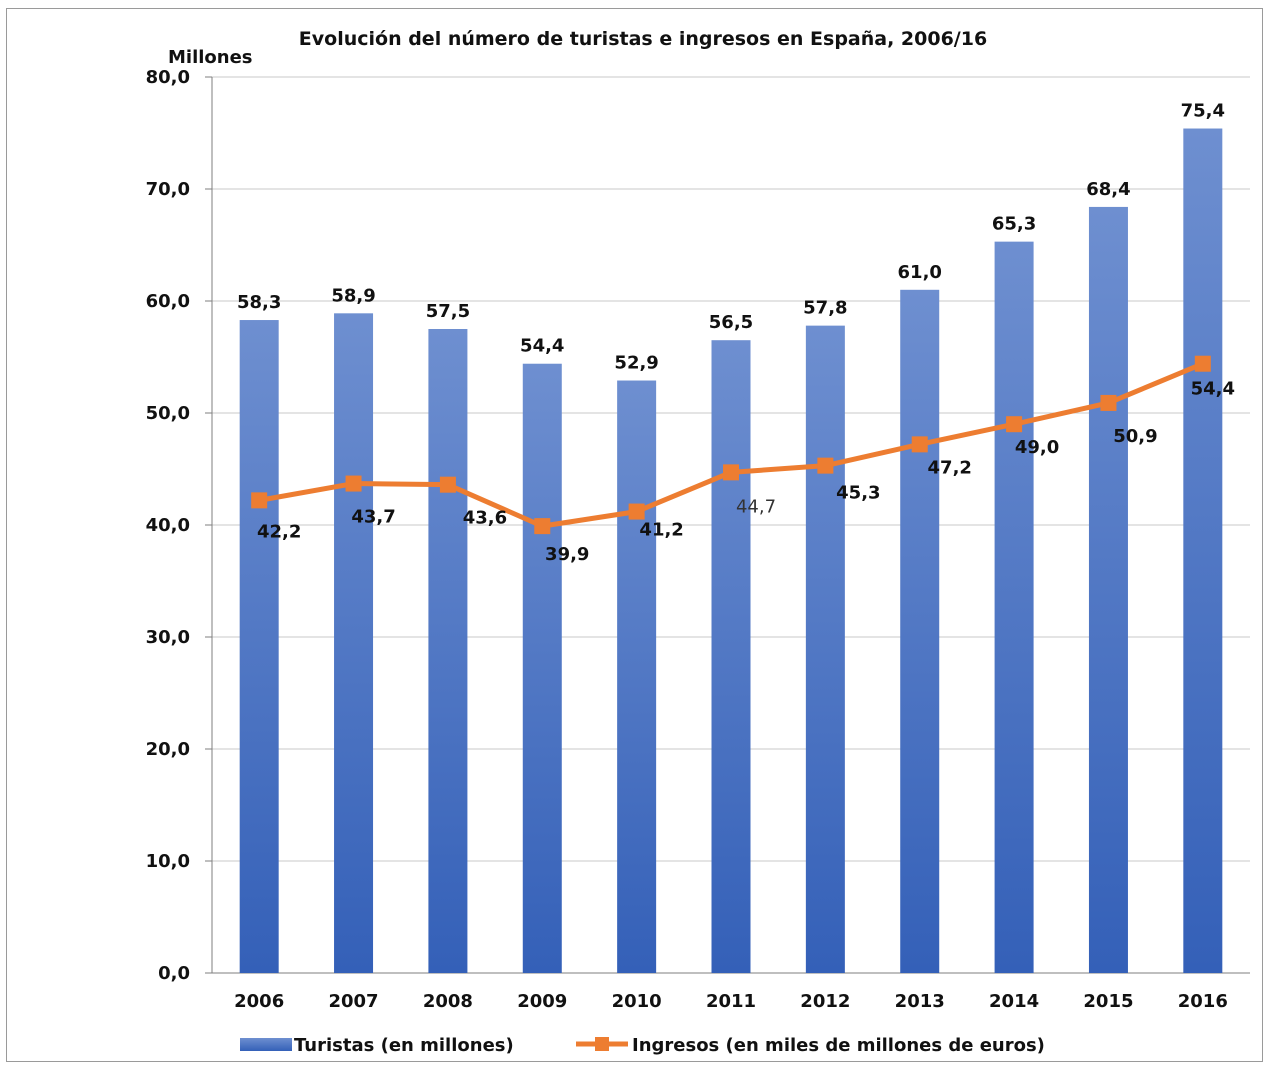 The height and width of the screenshot is (1068, 1271). Describe the element at coordinates (602, 1044) in the screenshot. I see `legend-swatch-ingresos-marker` at that location.